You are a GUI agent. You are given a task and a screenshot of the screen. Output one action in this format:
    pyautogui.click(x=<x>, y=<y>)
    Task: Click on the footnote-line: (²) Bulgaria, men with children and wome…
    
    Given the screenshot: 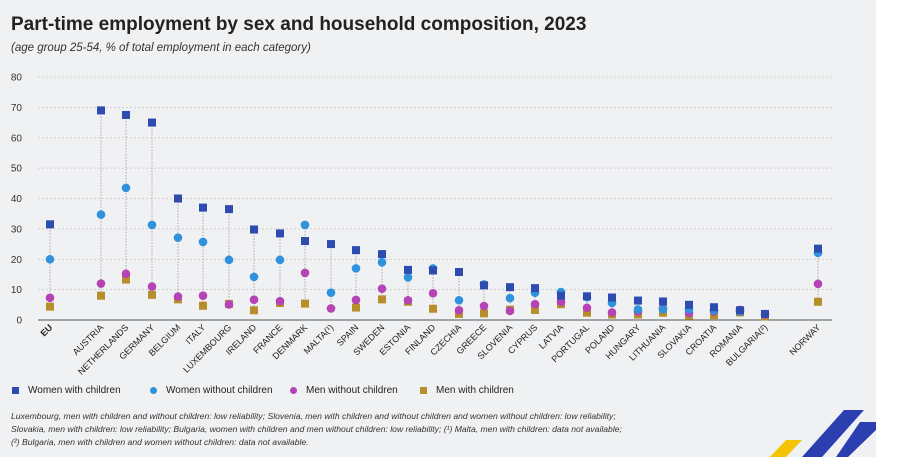 What is the action you would take?
    pyautogui.click(x=160, y=442)
    